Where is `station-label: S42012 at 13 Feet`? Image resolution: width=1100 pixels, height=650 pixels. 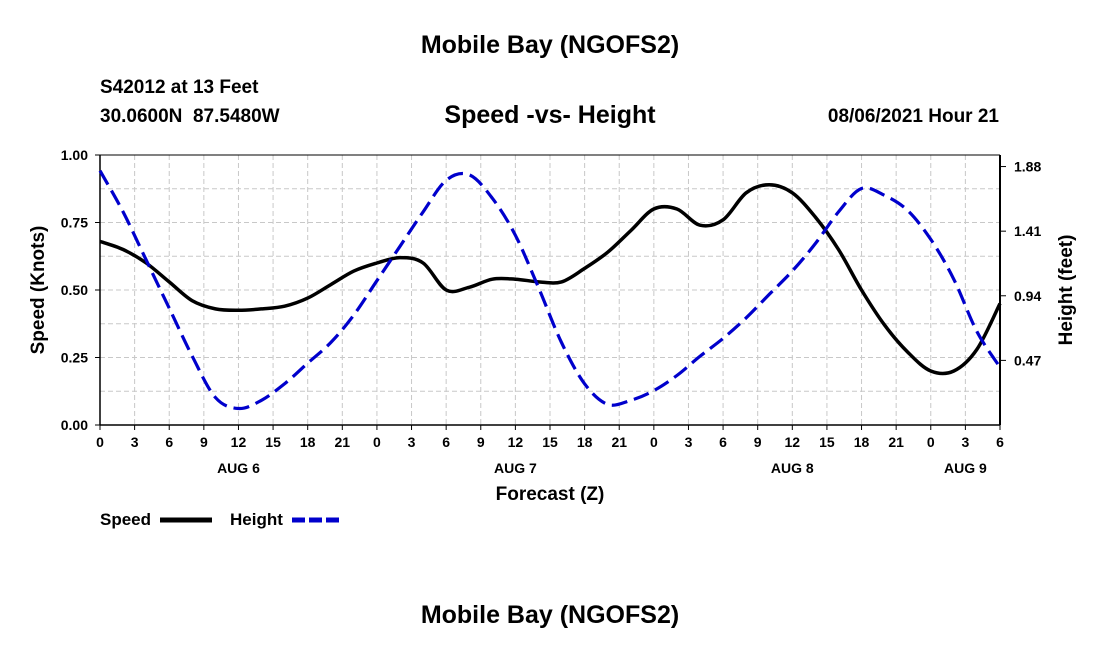
station-label: S42012 at 13 Feet is located at coordinates (179, 87).